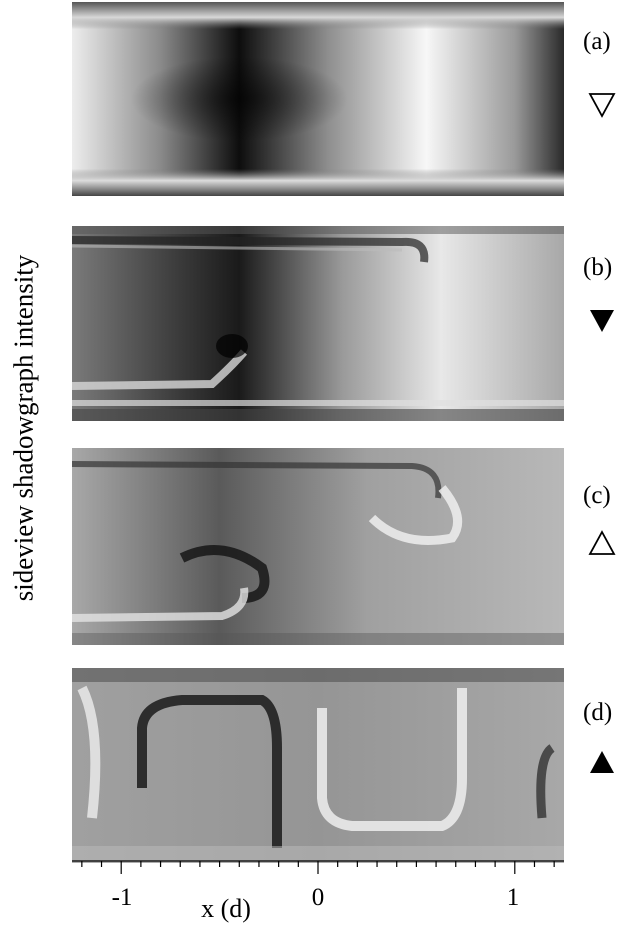  I want to click on x-axis, so click(318, 867).